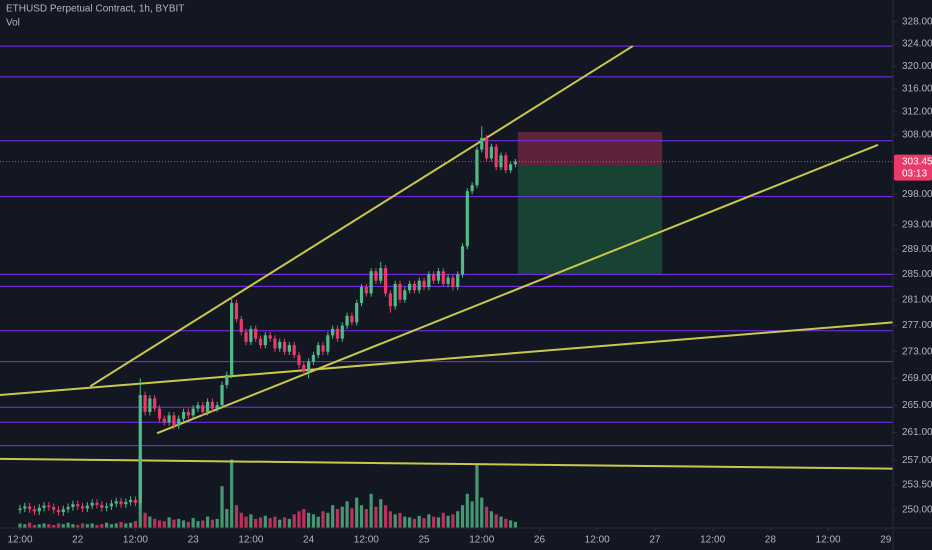 The height and width of the screenshot is (550, 932). Describe the element at coordinates (917, 21) in the screenshot. I see `y-tick-label: 328.00` at that location.